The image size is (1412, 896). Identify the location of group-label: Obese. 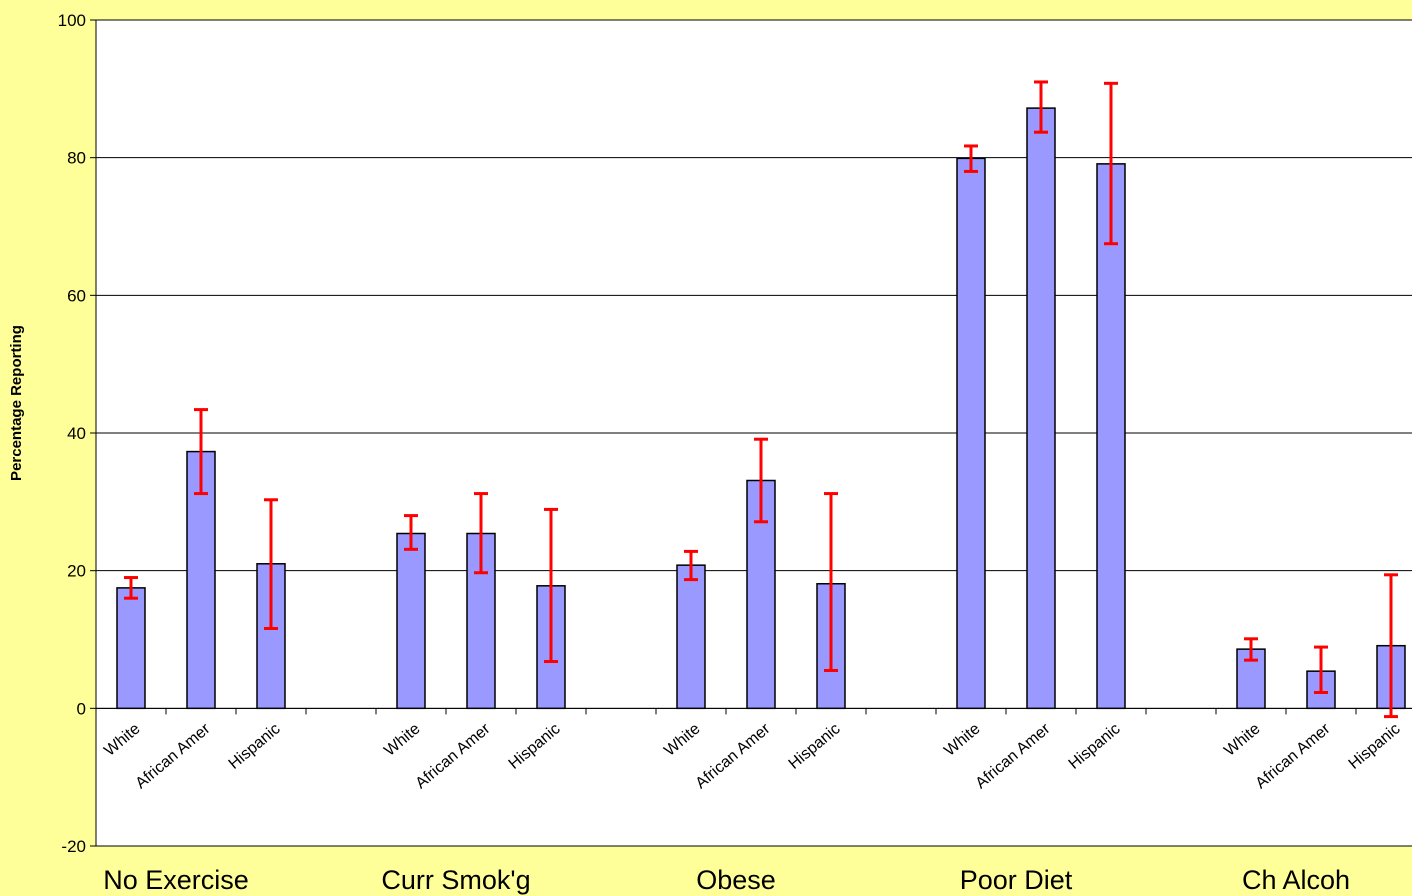
(736, 880).